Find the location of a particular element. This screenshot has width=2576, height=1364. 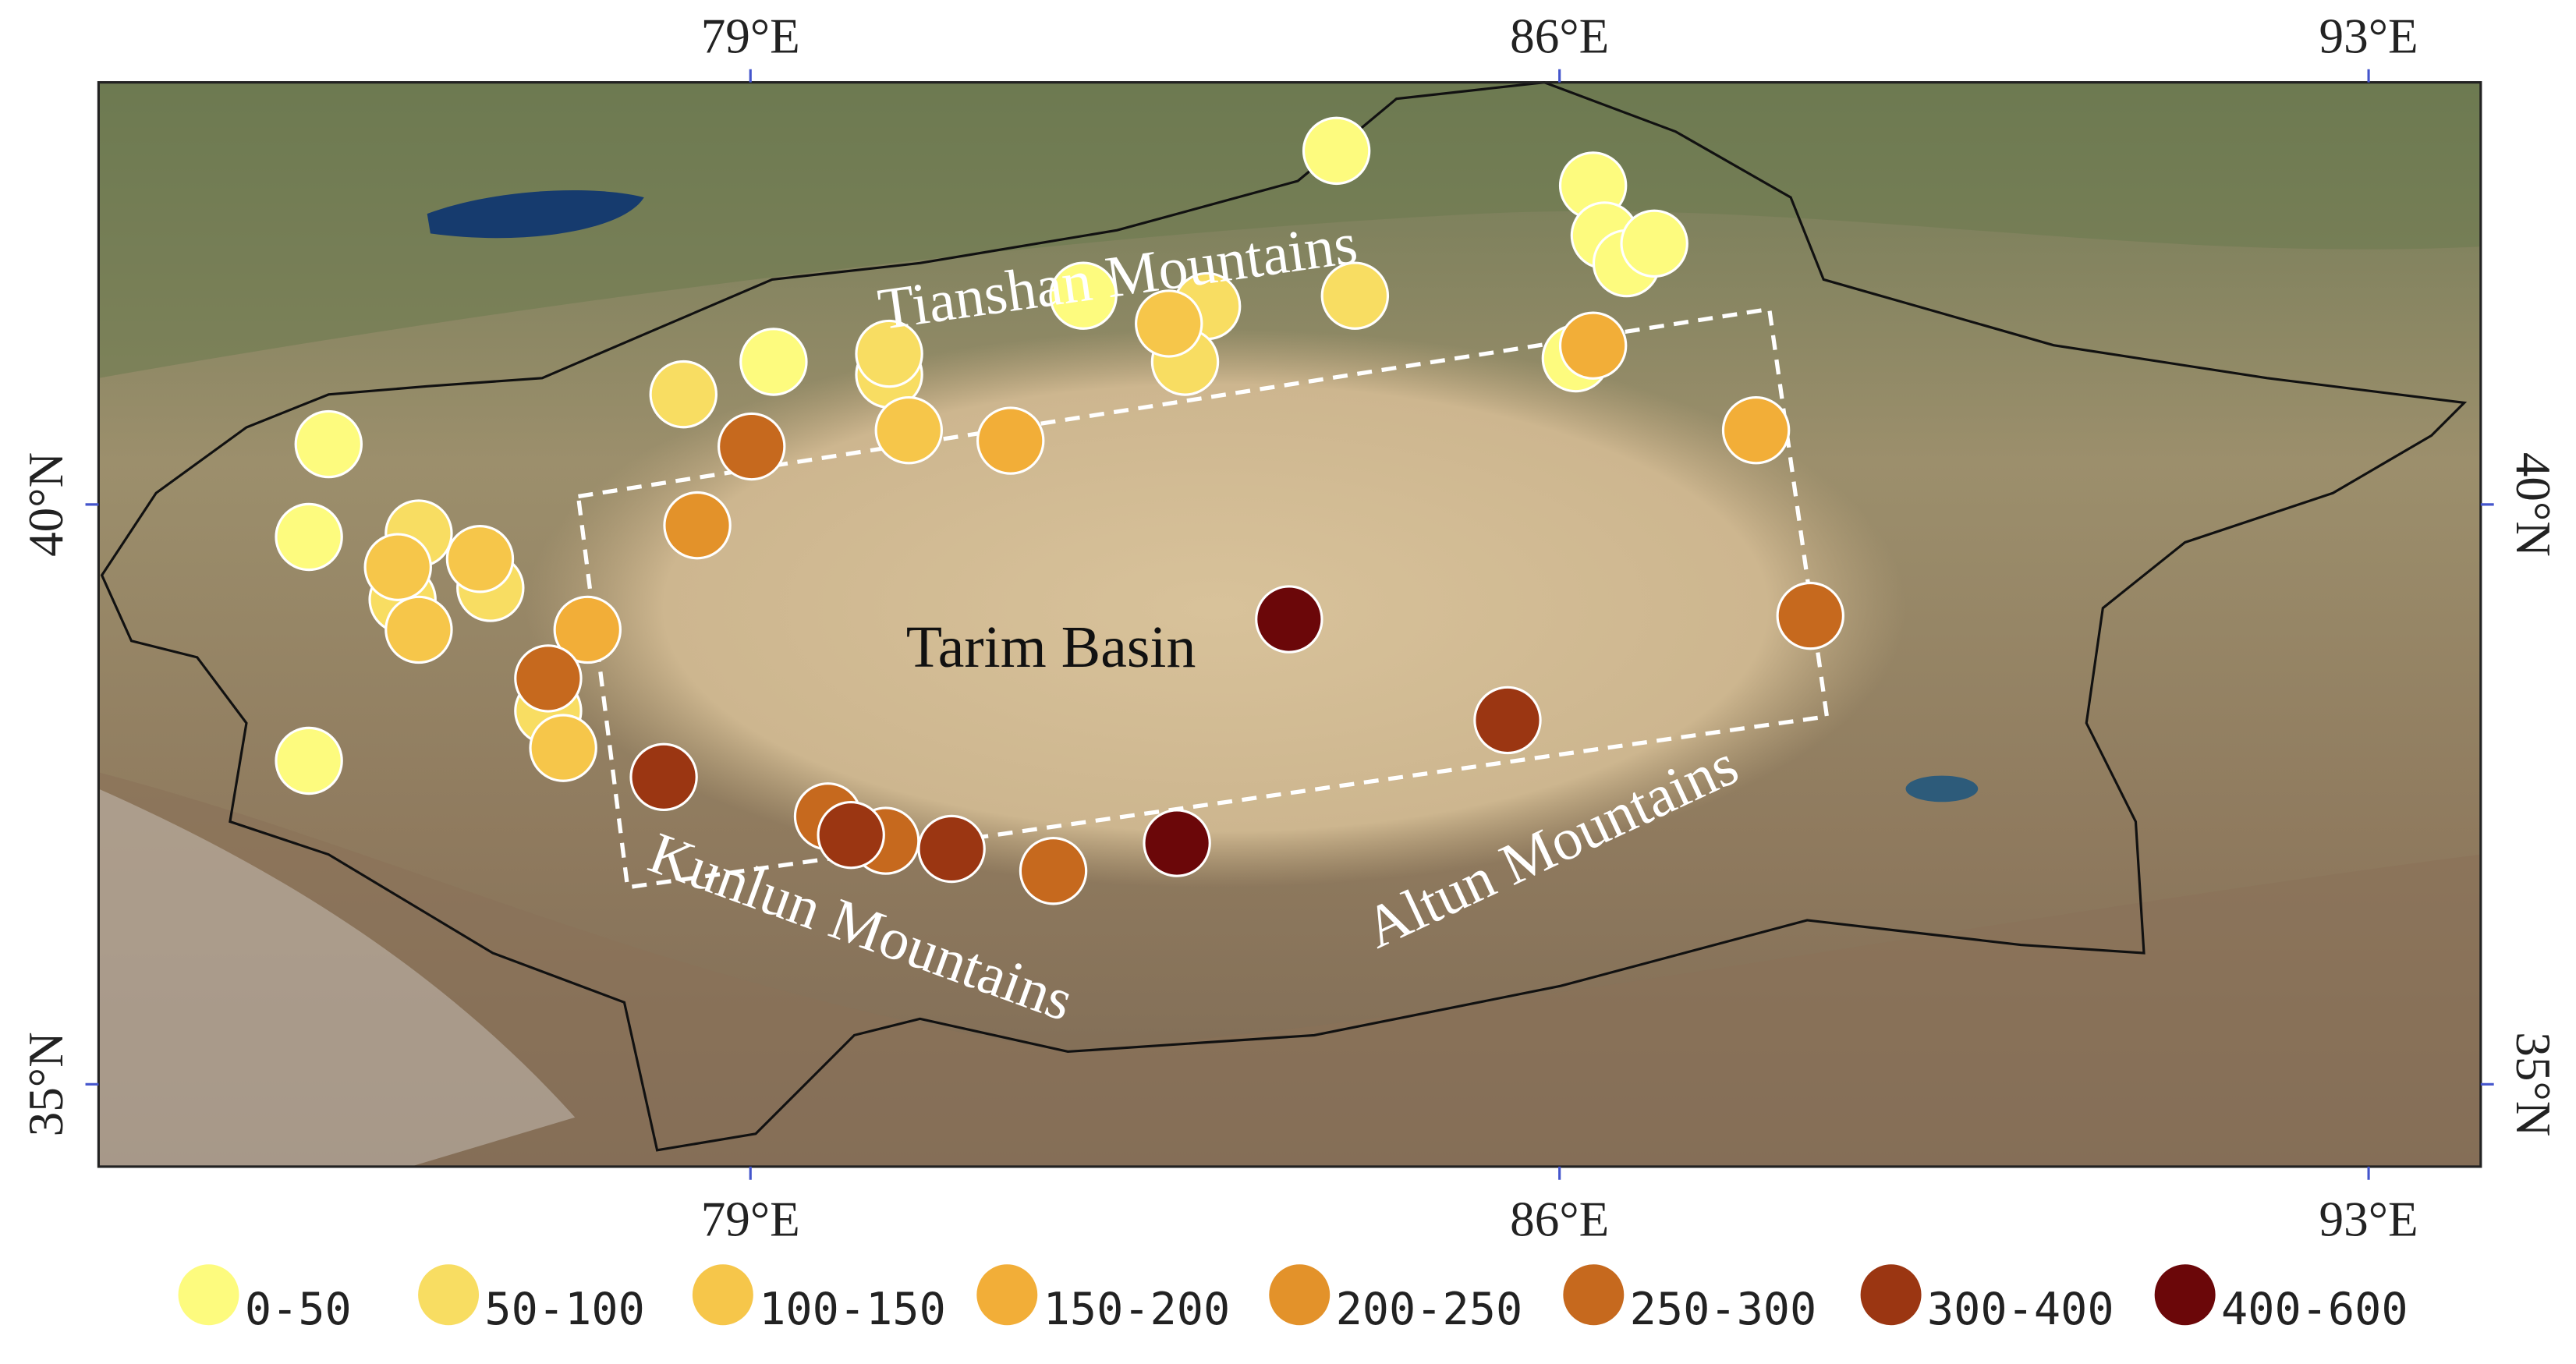

legend-label: 100-150 is located at coordinates (853, 1309).